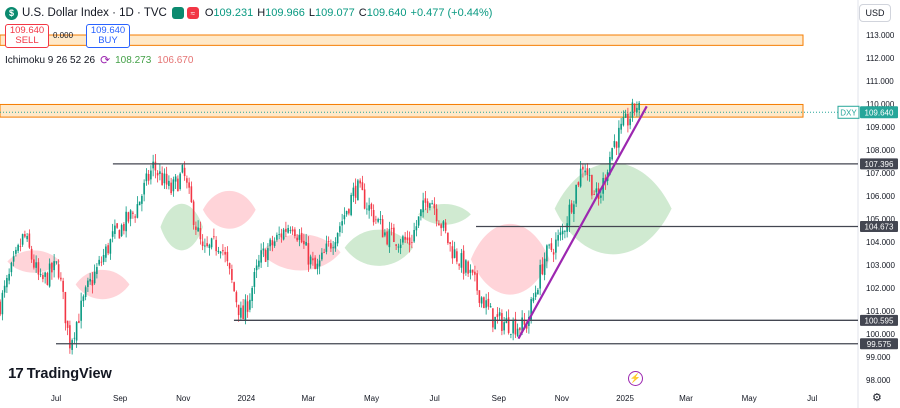 The height and width of the screenshot is (408, 900). Describe the element at coordinates (192, 13) in the screenshot. I see `data-feed-icon: ≈` at that location.